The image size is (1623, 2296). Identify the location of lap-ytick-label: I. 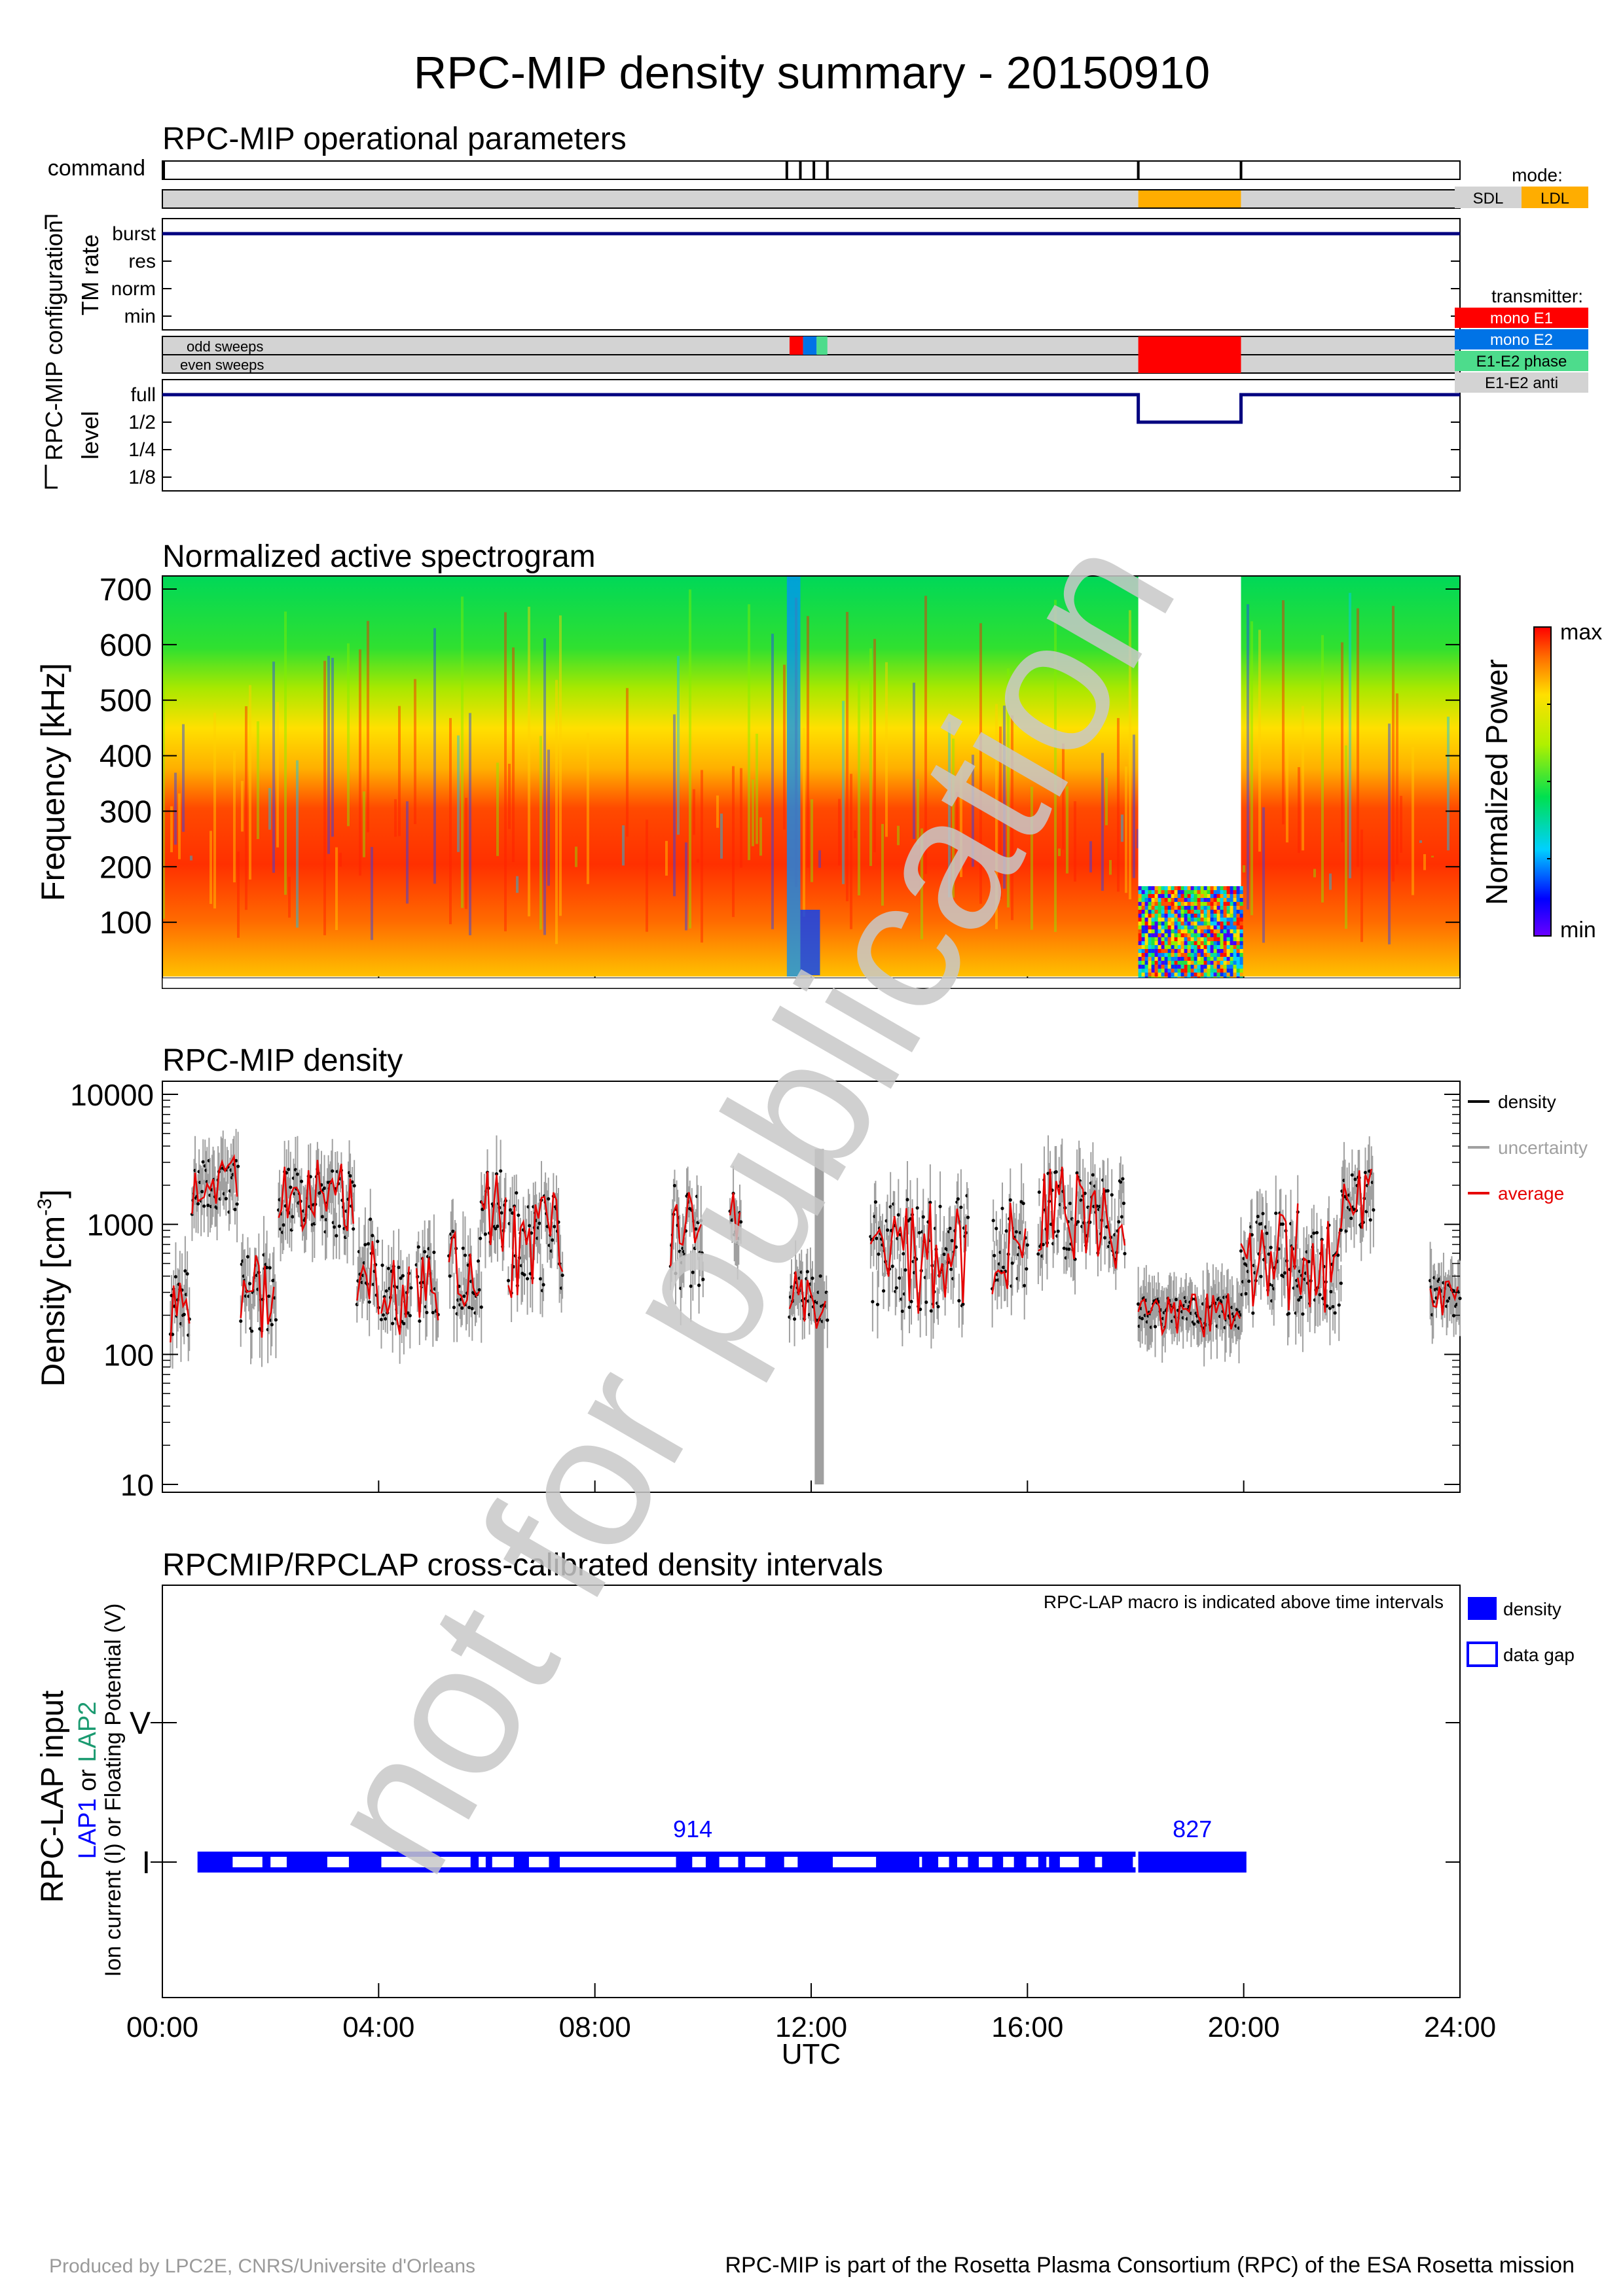
(146, 1863).